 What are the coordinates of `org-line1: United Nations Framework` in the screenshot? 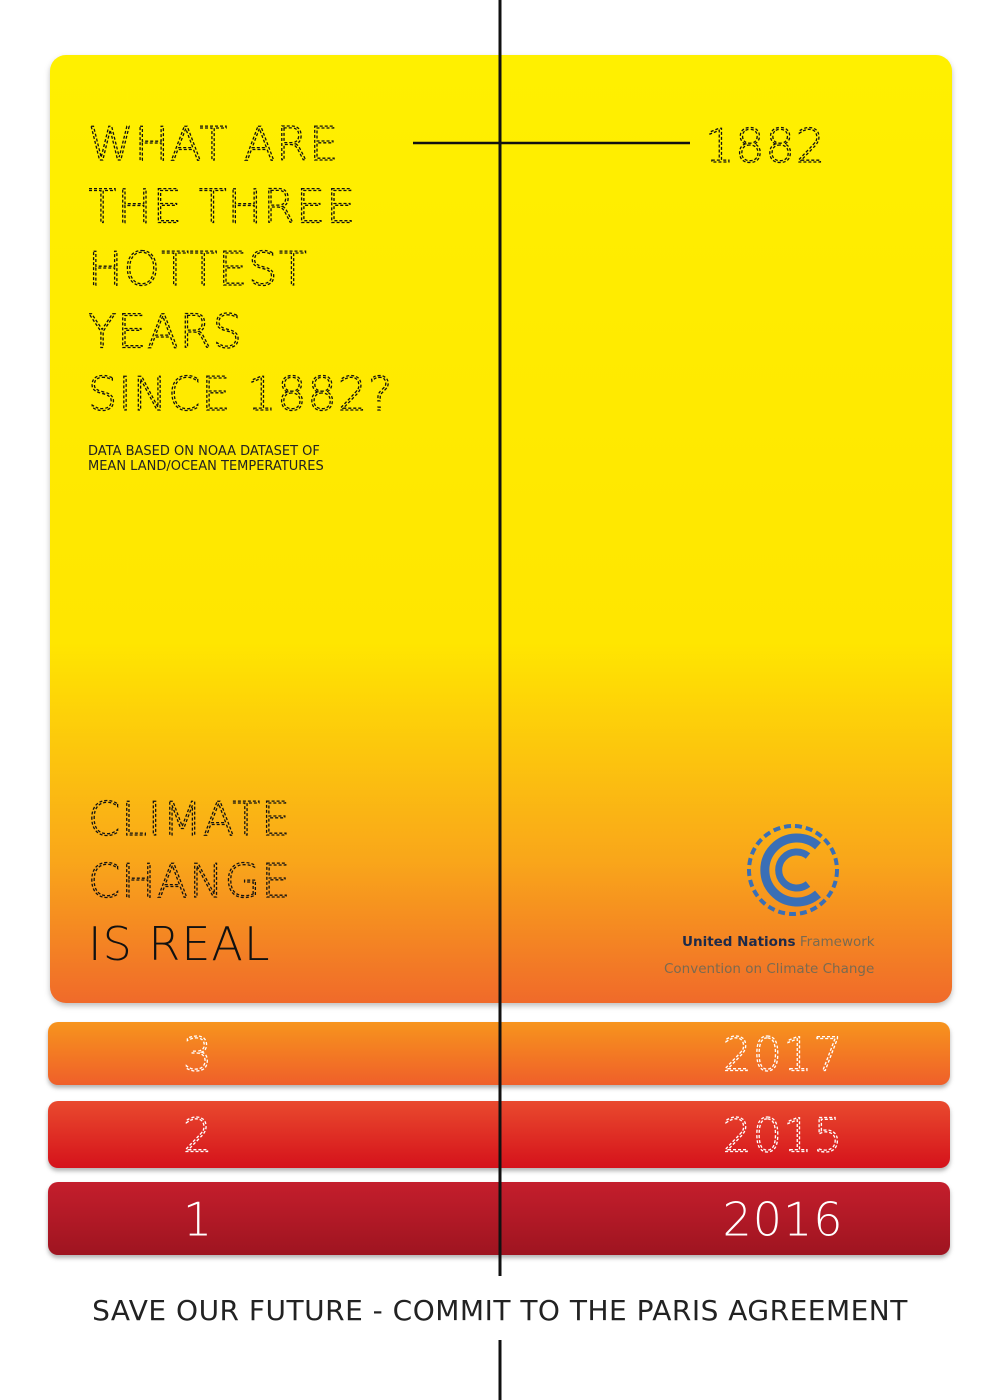 It's located at (778, 942).